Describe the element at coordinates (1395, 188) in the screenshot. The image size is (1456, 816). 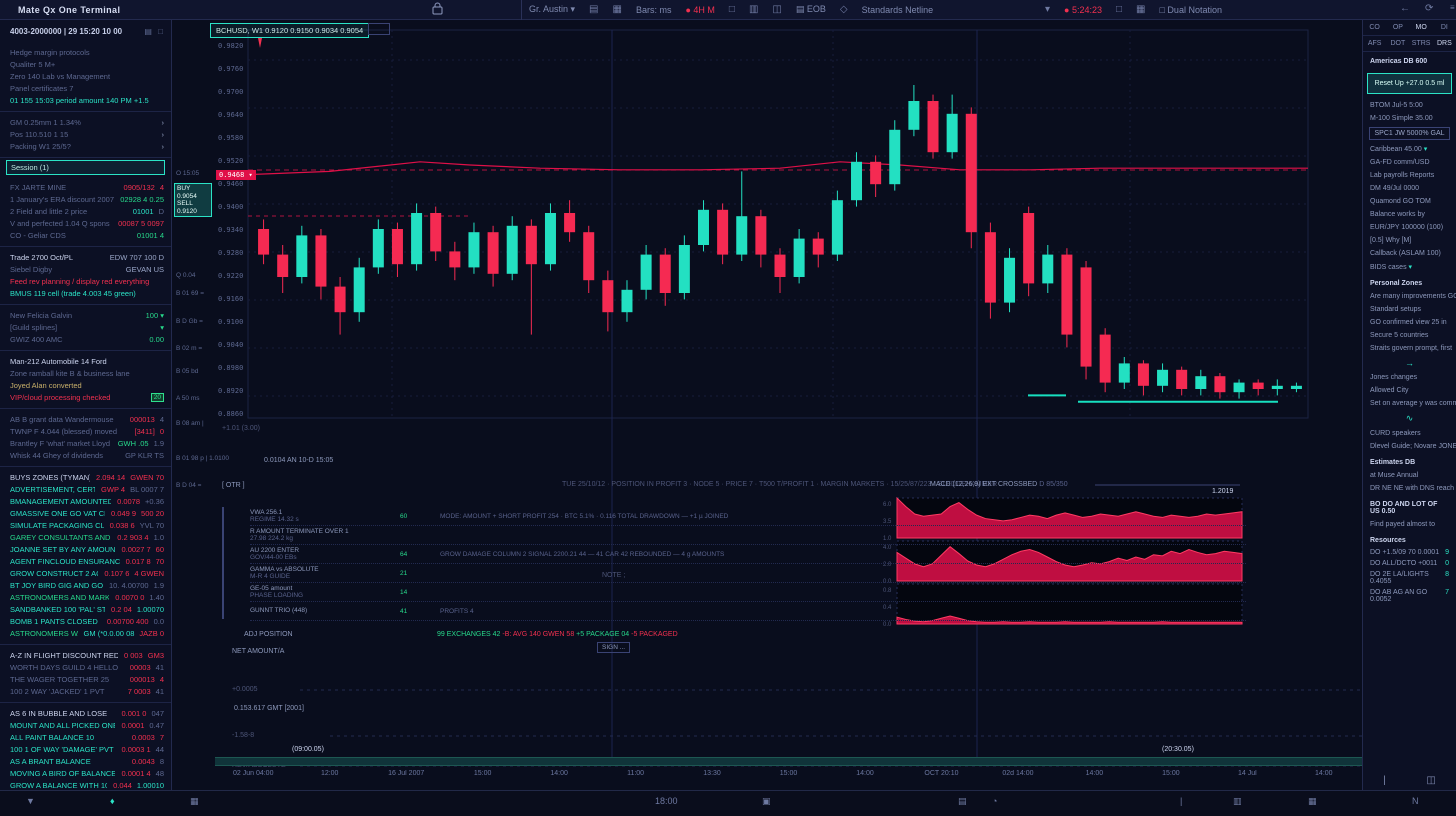
I see `sidebar-row: DM 49/Jul 0000` at that location.